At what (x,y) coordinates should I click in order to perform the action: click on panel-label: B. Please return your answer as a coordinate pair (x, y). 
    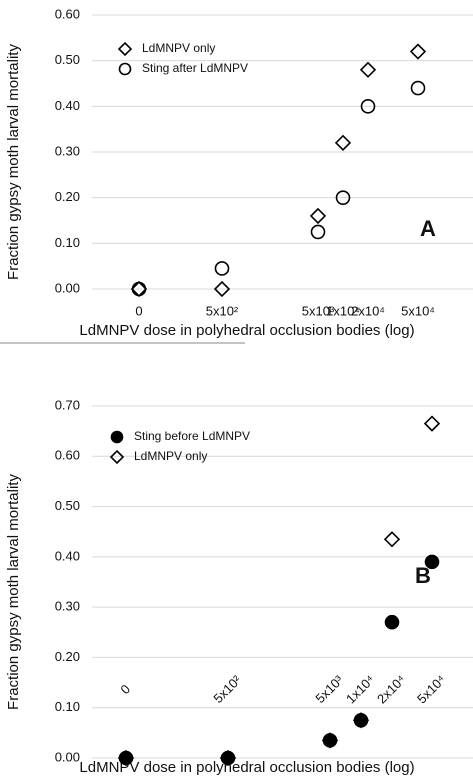
    Looking at the image, I should click on (423, 575).